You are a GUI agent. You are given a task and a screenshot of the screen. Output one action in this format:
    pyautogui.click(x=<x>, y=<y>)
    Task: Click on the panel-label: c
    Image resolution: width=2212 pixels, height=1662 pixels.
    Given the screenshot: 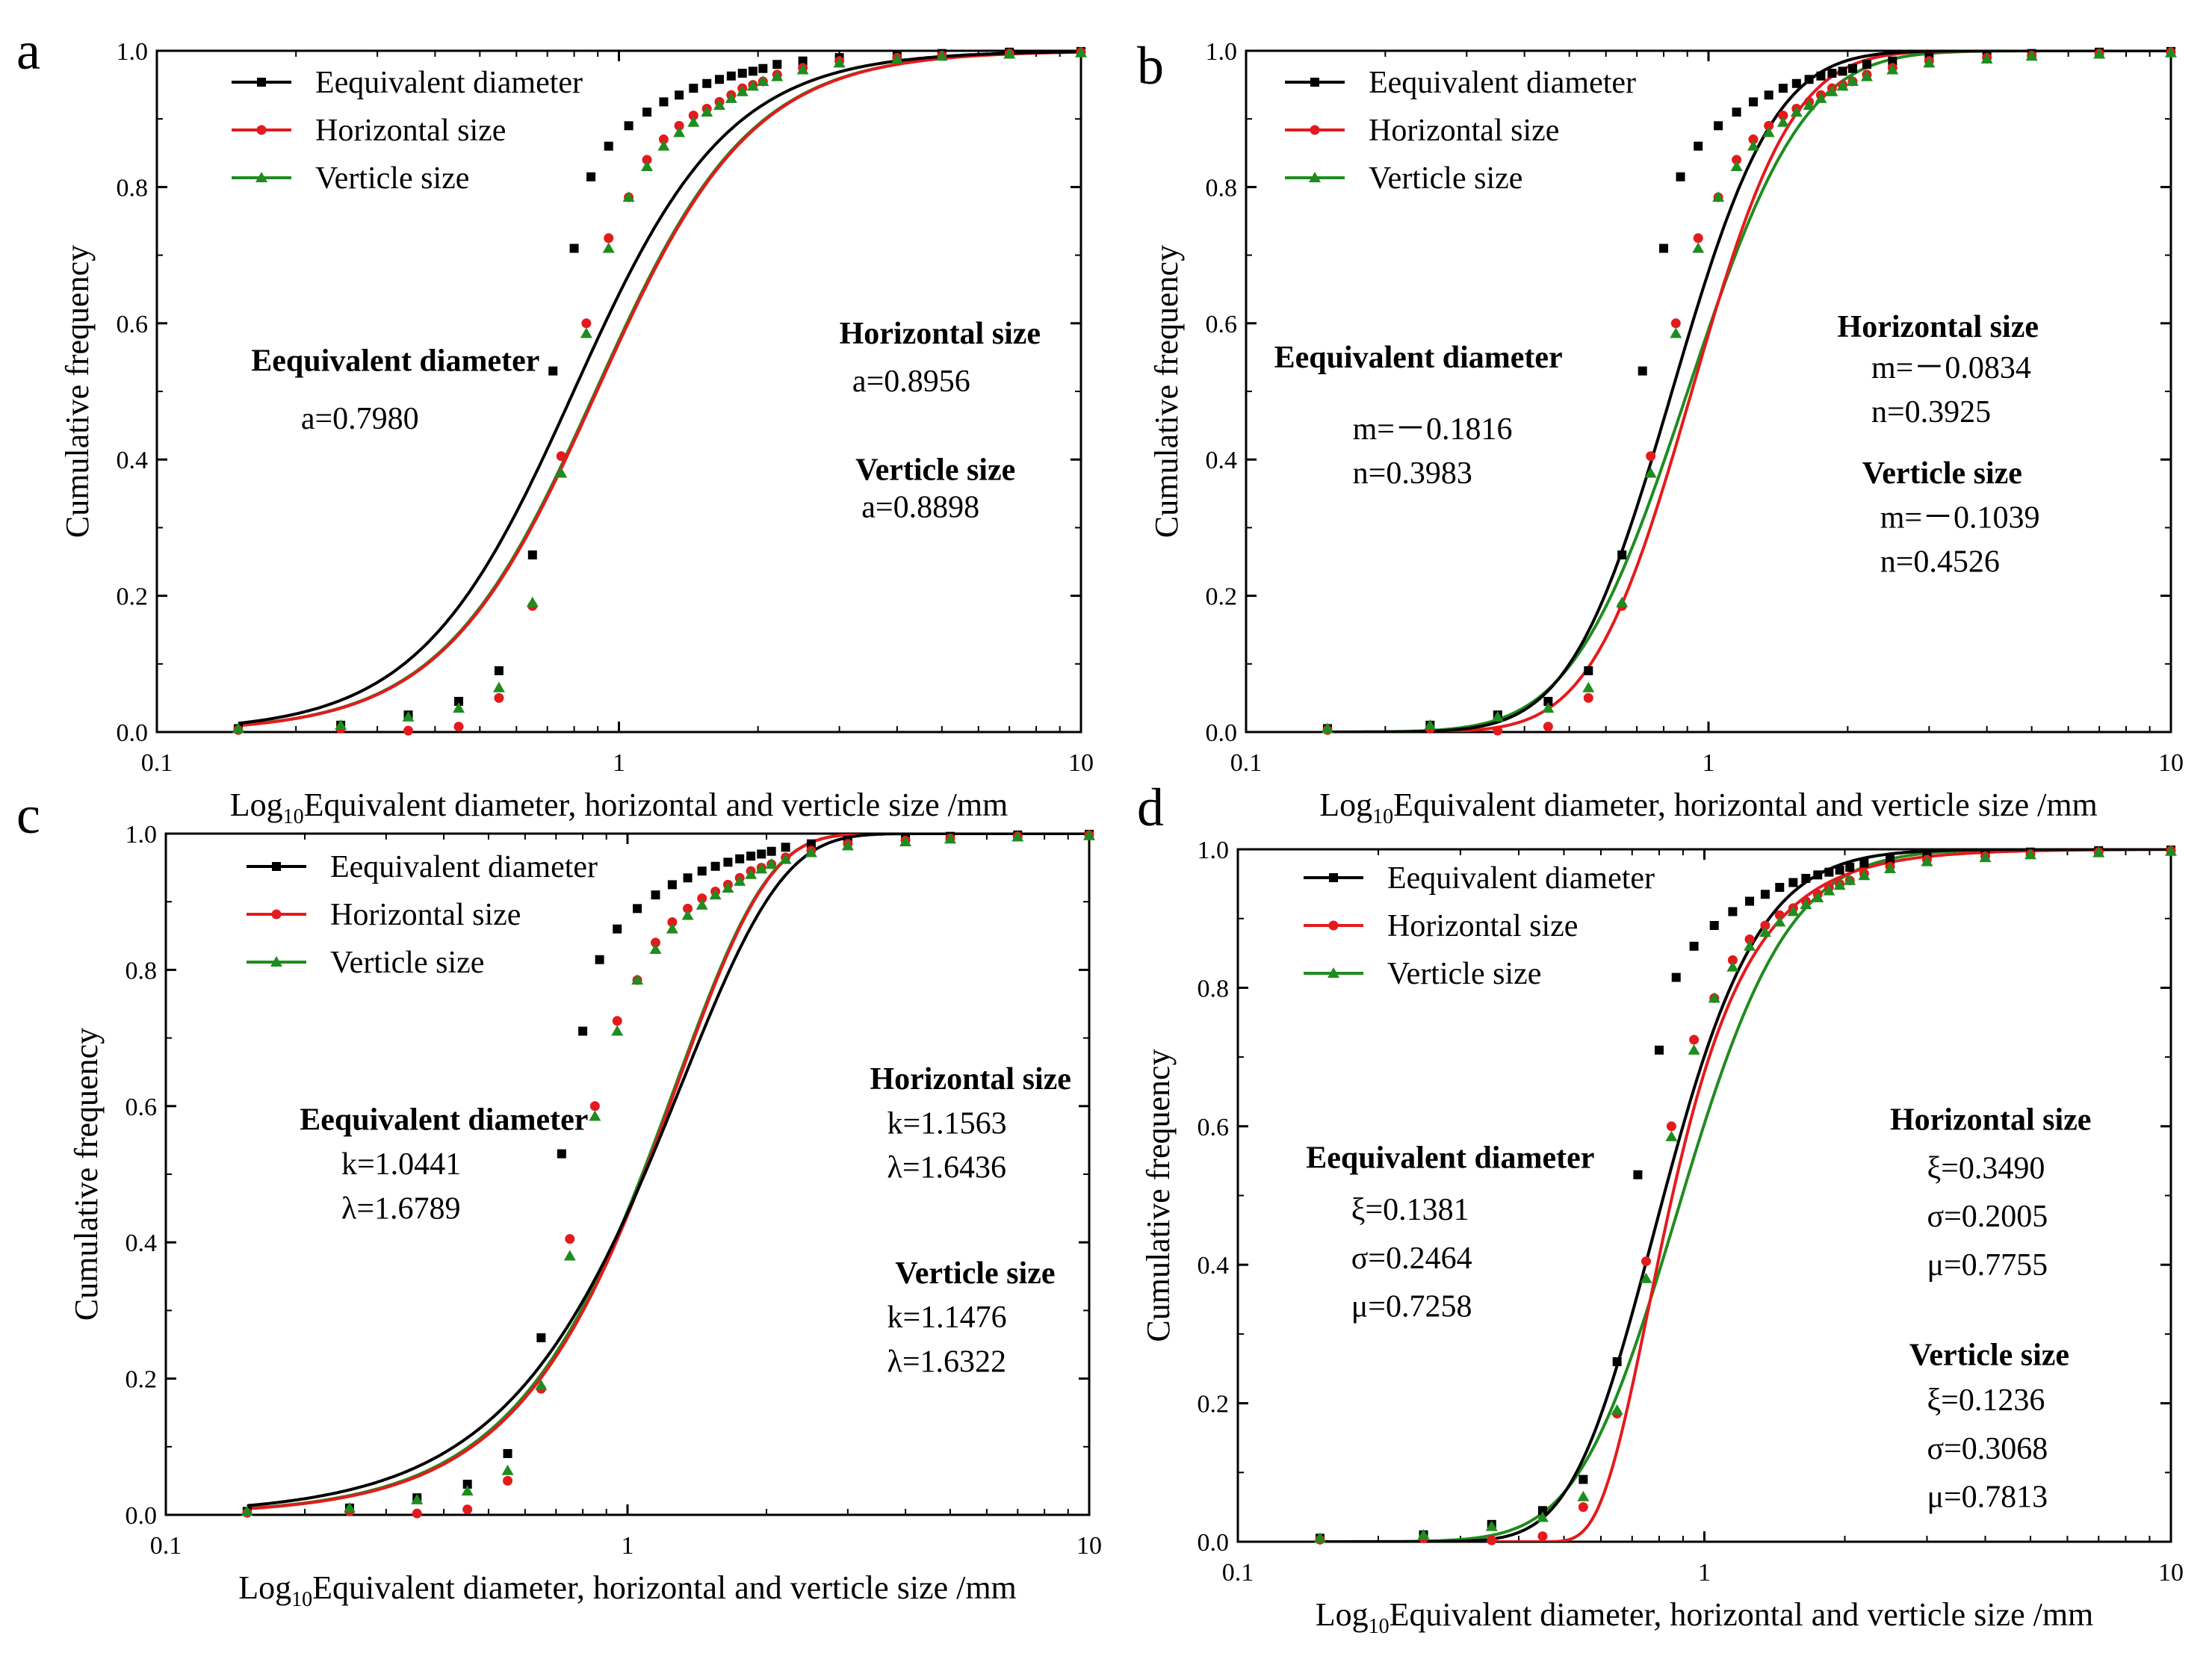 What is the action you would take?
    pyautogui.click(x=28, y=815)
    